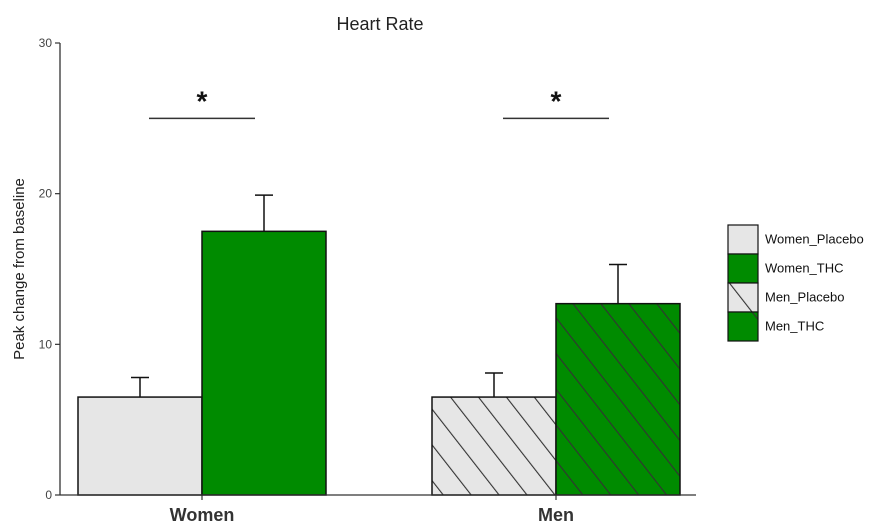 The height and width of the screenshot is (532, 886). Describe the element at coordinates (805, 297) in the screenshot. I see `legend-label-men-placebo: Men_Placebo` at that location.